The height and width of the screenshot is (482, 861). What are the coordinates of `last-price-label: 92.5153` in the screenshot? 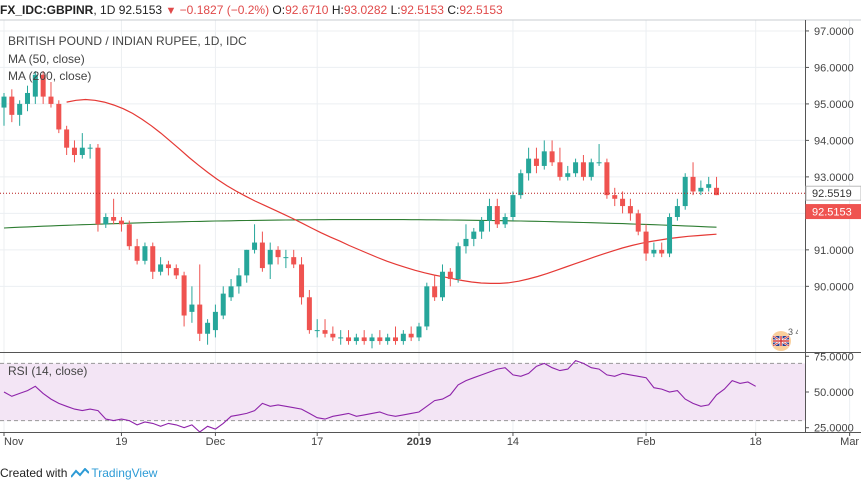 It's located at (832, 213).